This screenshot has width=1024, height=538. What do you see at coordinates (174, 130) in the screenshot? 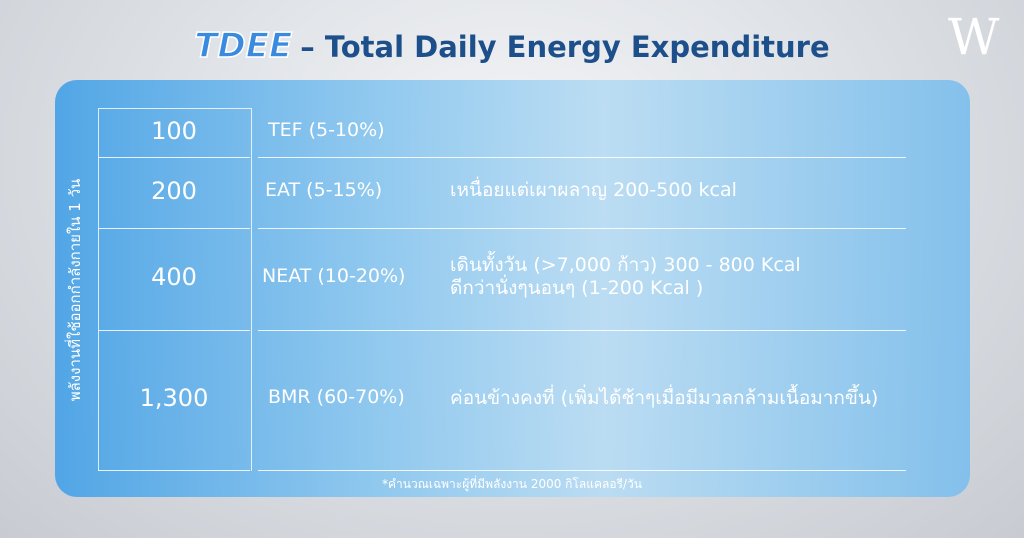
I see `row-value: 100` at bounding box center [174, 130].